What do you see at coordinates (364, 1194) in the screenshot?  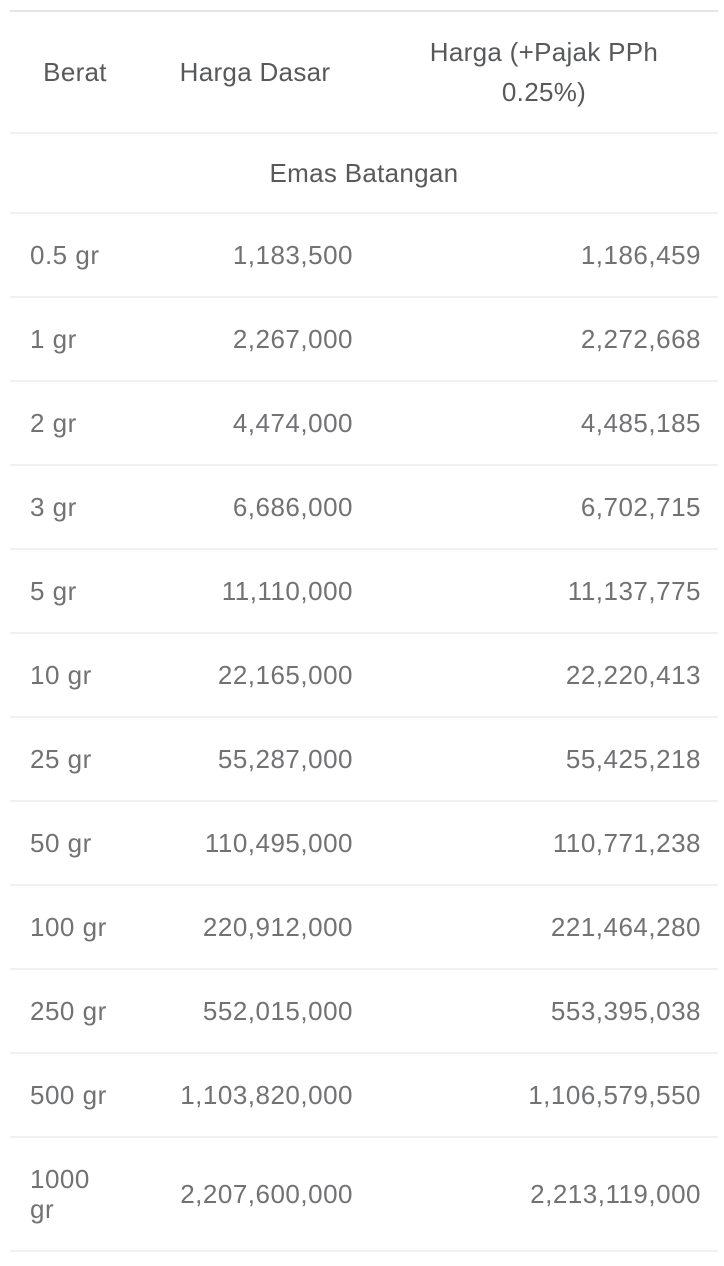 I see `table-row: 1000 gr 2,207,600,000 2,213,119,000` at bounding box center [364, 1194].